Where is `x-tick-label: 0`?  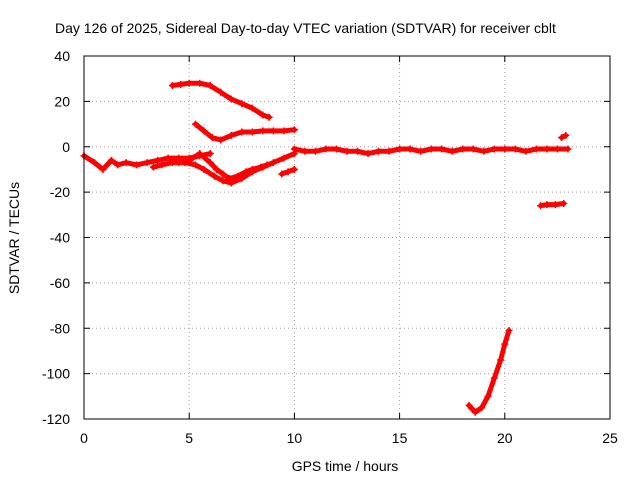
x-tick-label: 0 is located at coordinates (84, 438).